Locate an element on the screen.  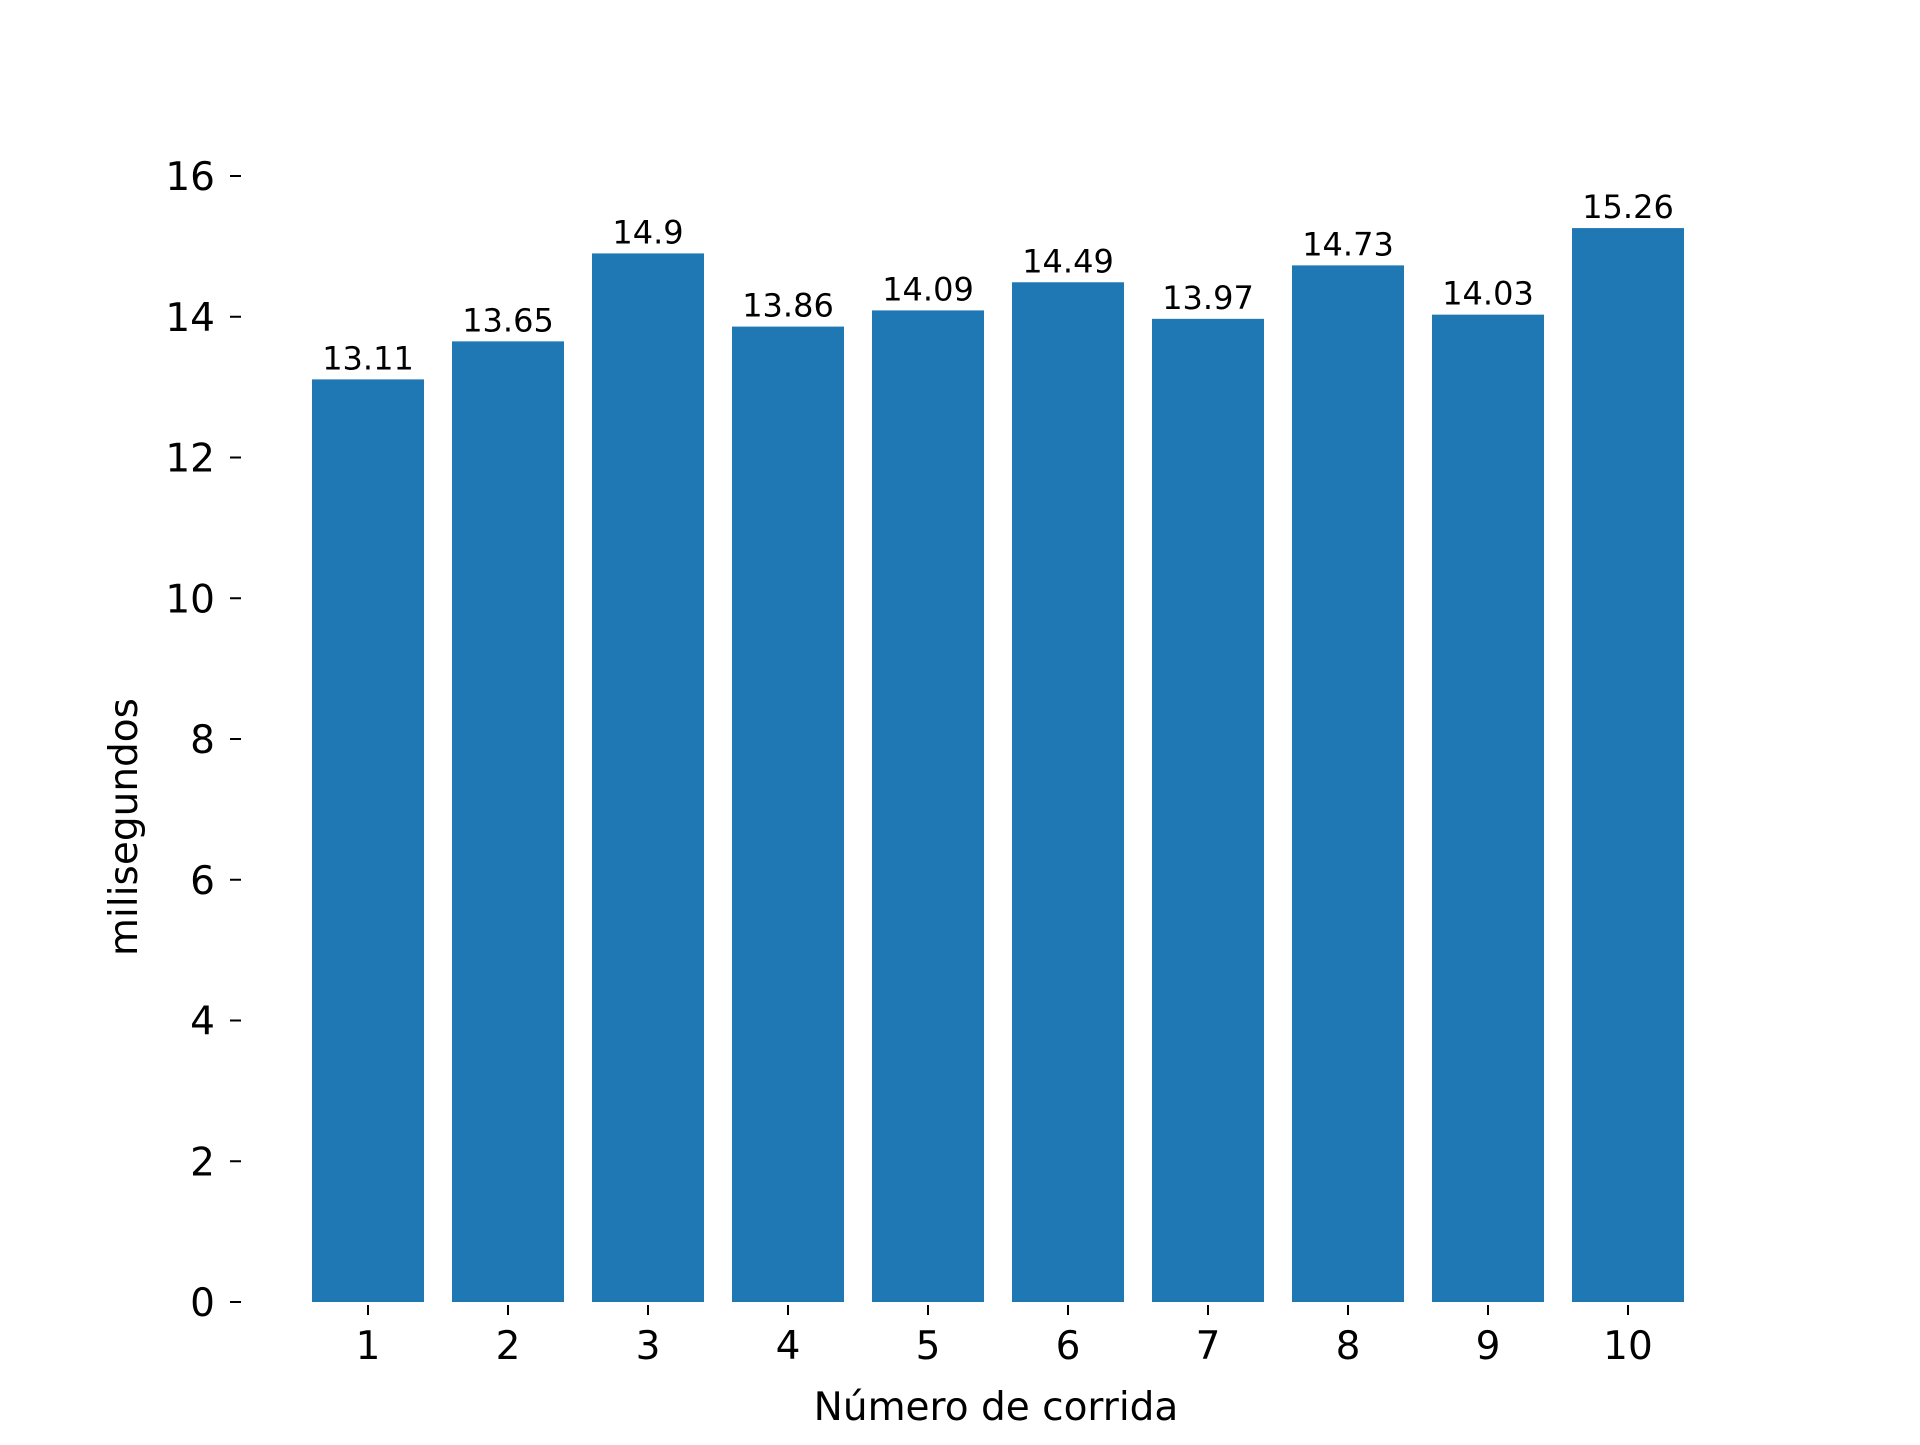
y-axis-title: milisegundos is located at coordinates (124, 827).